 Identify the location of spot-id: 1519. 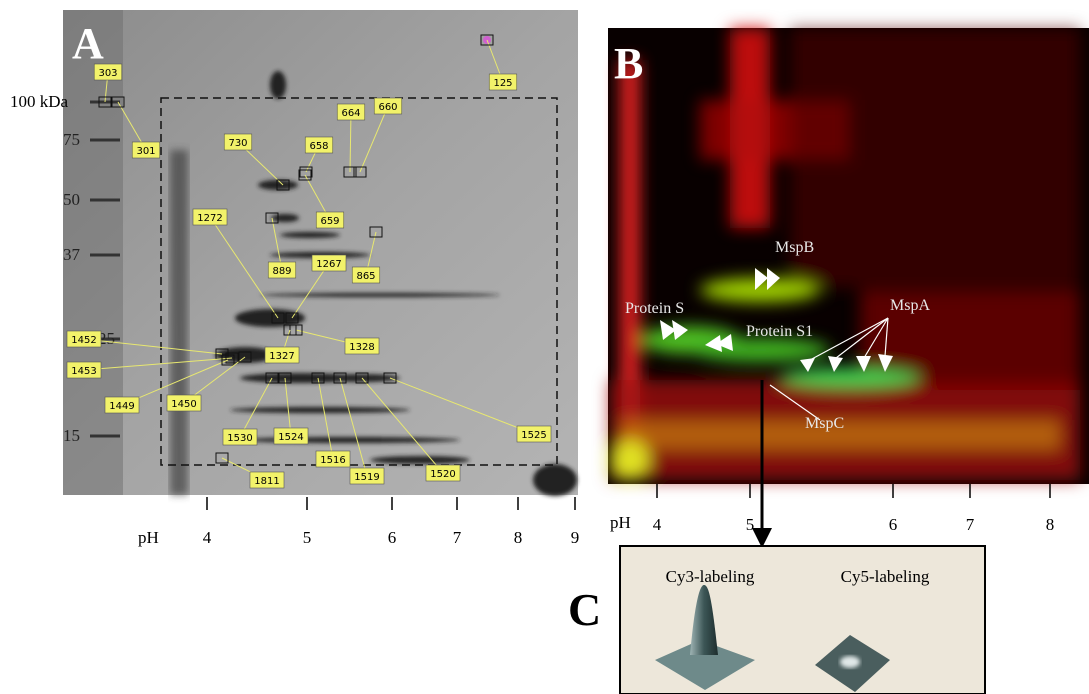
(366, 477).